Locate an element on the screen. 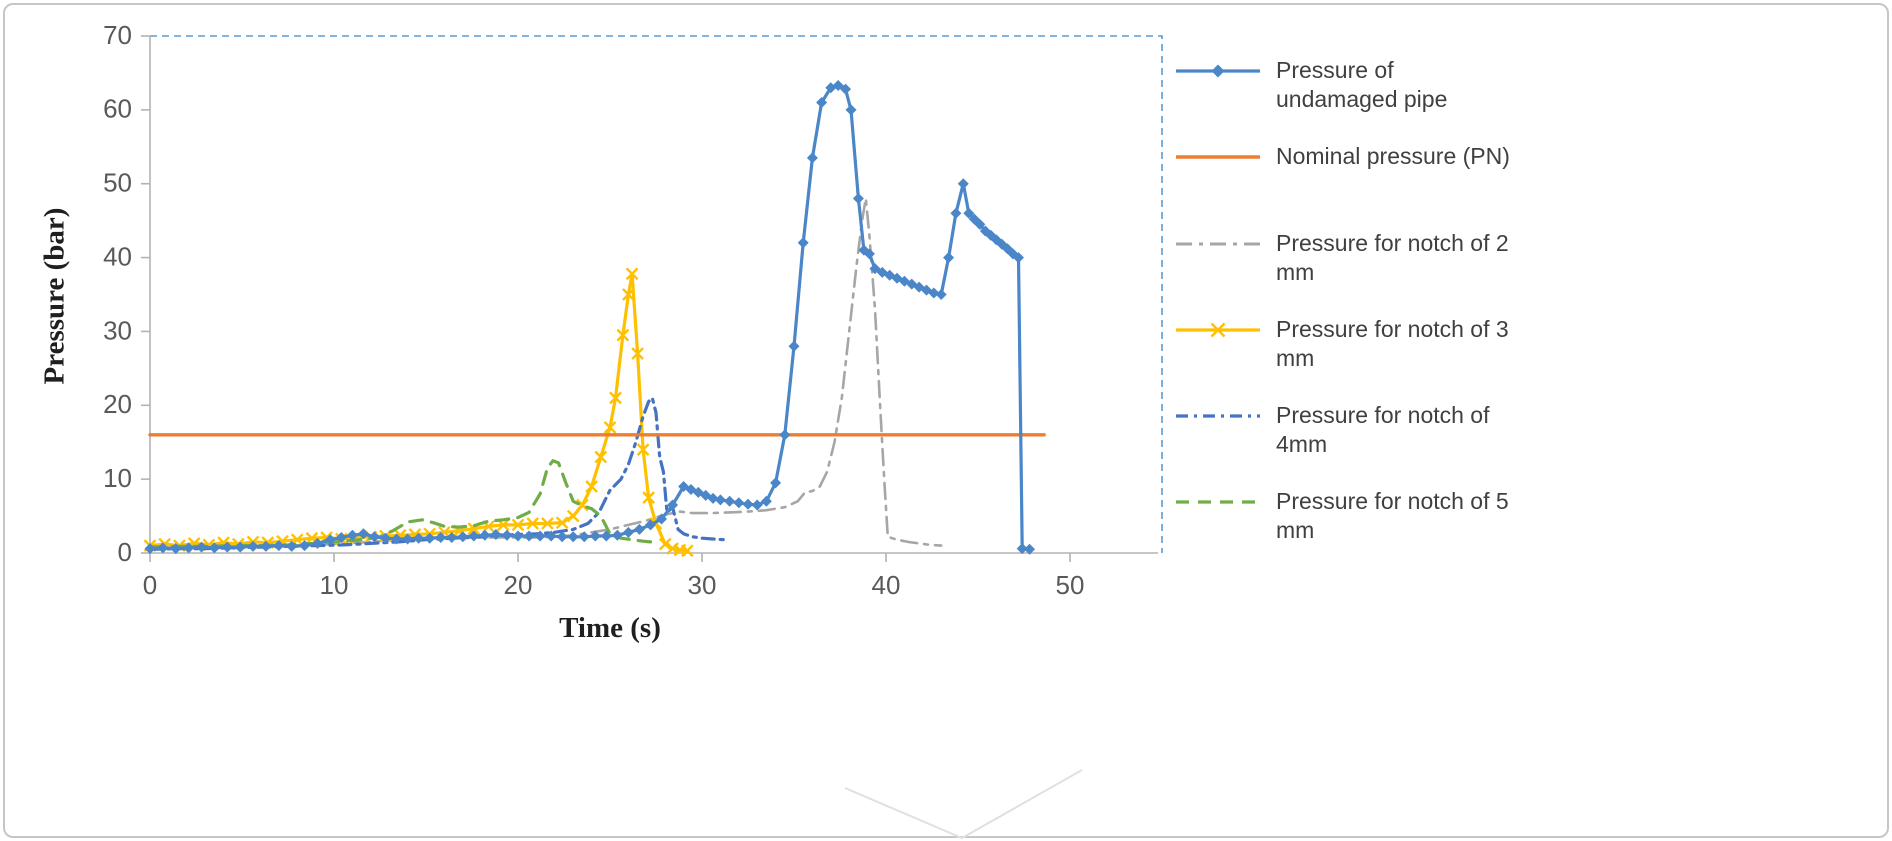 This screenshot has width=1892, height=841. x-tick-label: 20 is located at coordinates (518, 585).